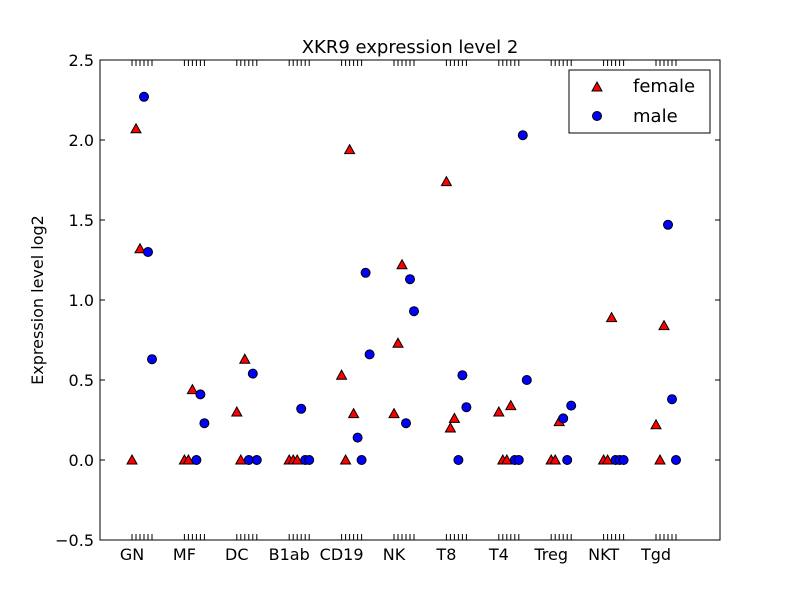  What do you see at coordinates (81, 140) in the screenshot?
I see `y-tick-label: 2.0` at bounding box center [81, 140].